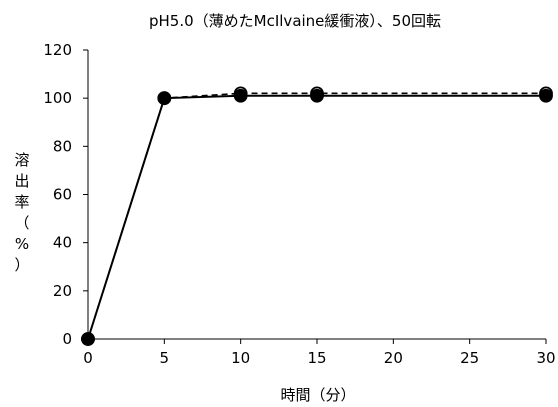  Describe the element at coordinates (22, 213) in the screenshot. I see `y-axis-title: 溶出率 （% ）` at that location.